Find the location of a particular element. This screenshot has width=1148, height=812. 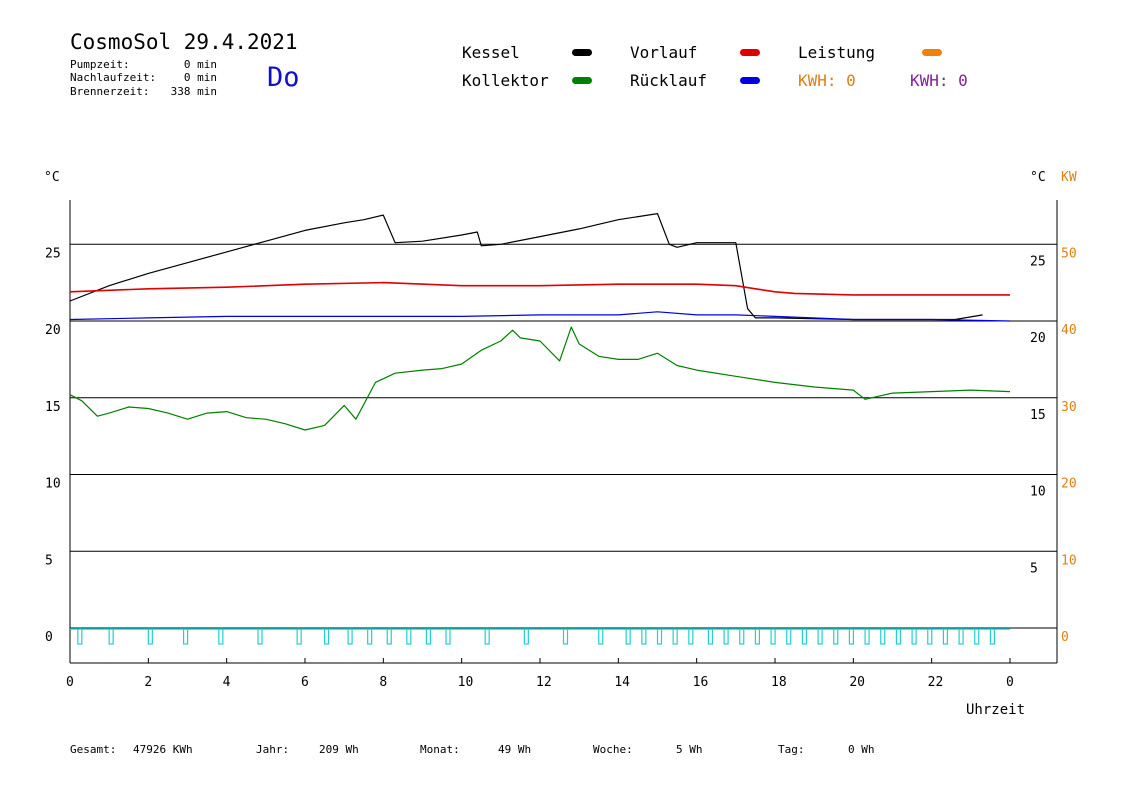

kwh-purple: KWH: 0 is located at coordinates (939, 80).